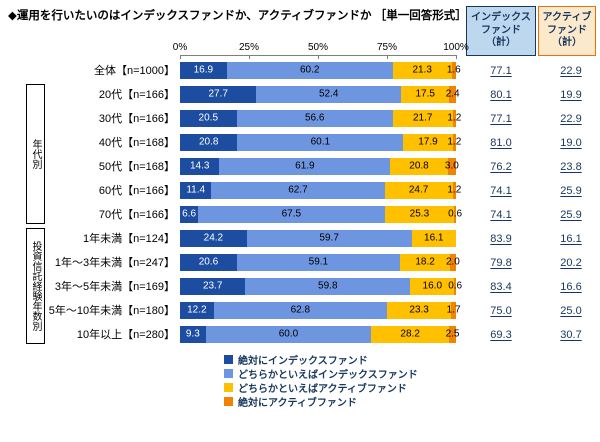  What do you see at coordinates (571, 191) in the screenshot?
I see `active-total-value: 25.9` at bounding box center [571, 191].